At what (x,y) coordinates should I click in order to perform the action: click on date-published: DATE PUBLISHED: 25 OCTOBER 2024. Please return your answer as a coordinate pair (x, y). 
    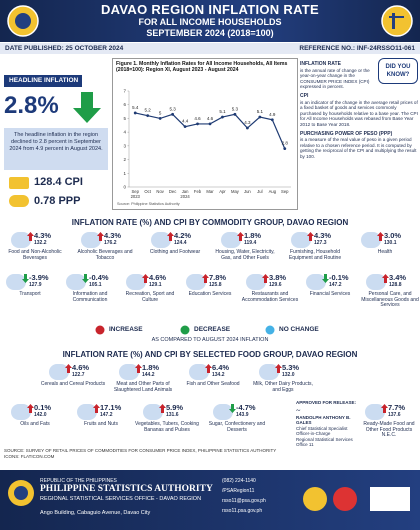
    Looking at the image, I should click on (64, 48).